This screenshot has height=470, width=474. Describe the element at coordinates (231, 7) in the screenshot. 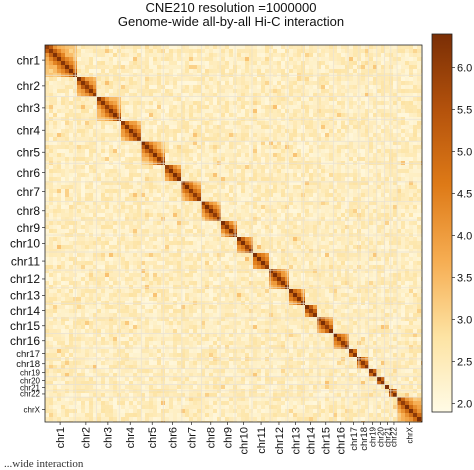

I see `chart-title: CNE210 resolution =1000000` at that location.